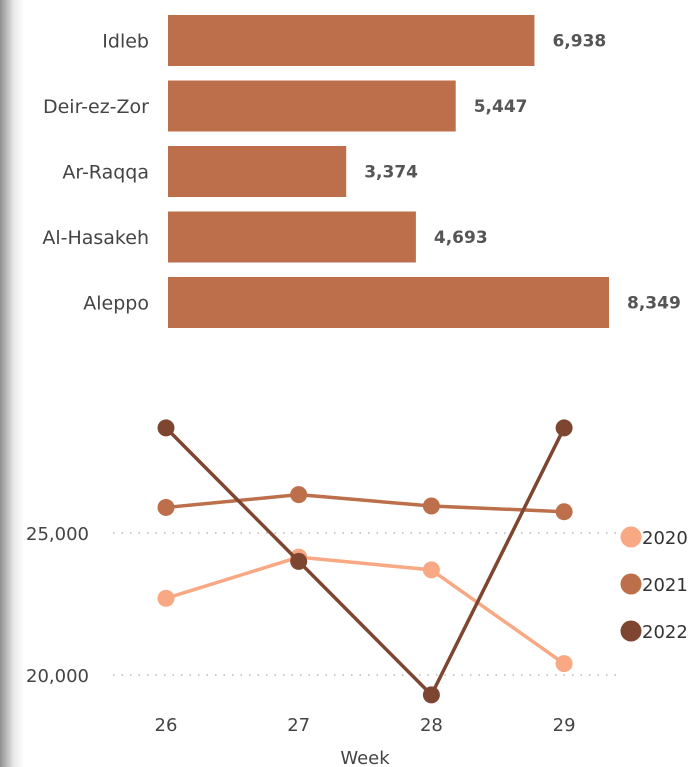  What do you see at coordinates (96, 107) in the screenshot?
I see `bar-category-label: Deir-ez-Zor` at bounding box center [96, 107].